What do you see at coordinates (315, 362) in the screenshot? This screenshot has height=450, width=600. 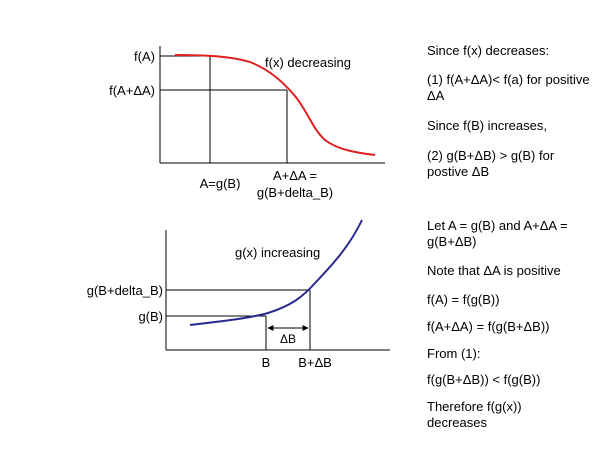 I see `bottom-x-label-BdB: B+ΔB` at bounding box center [315, 362].